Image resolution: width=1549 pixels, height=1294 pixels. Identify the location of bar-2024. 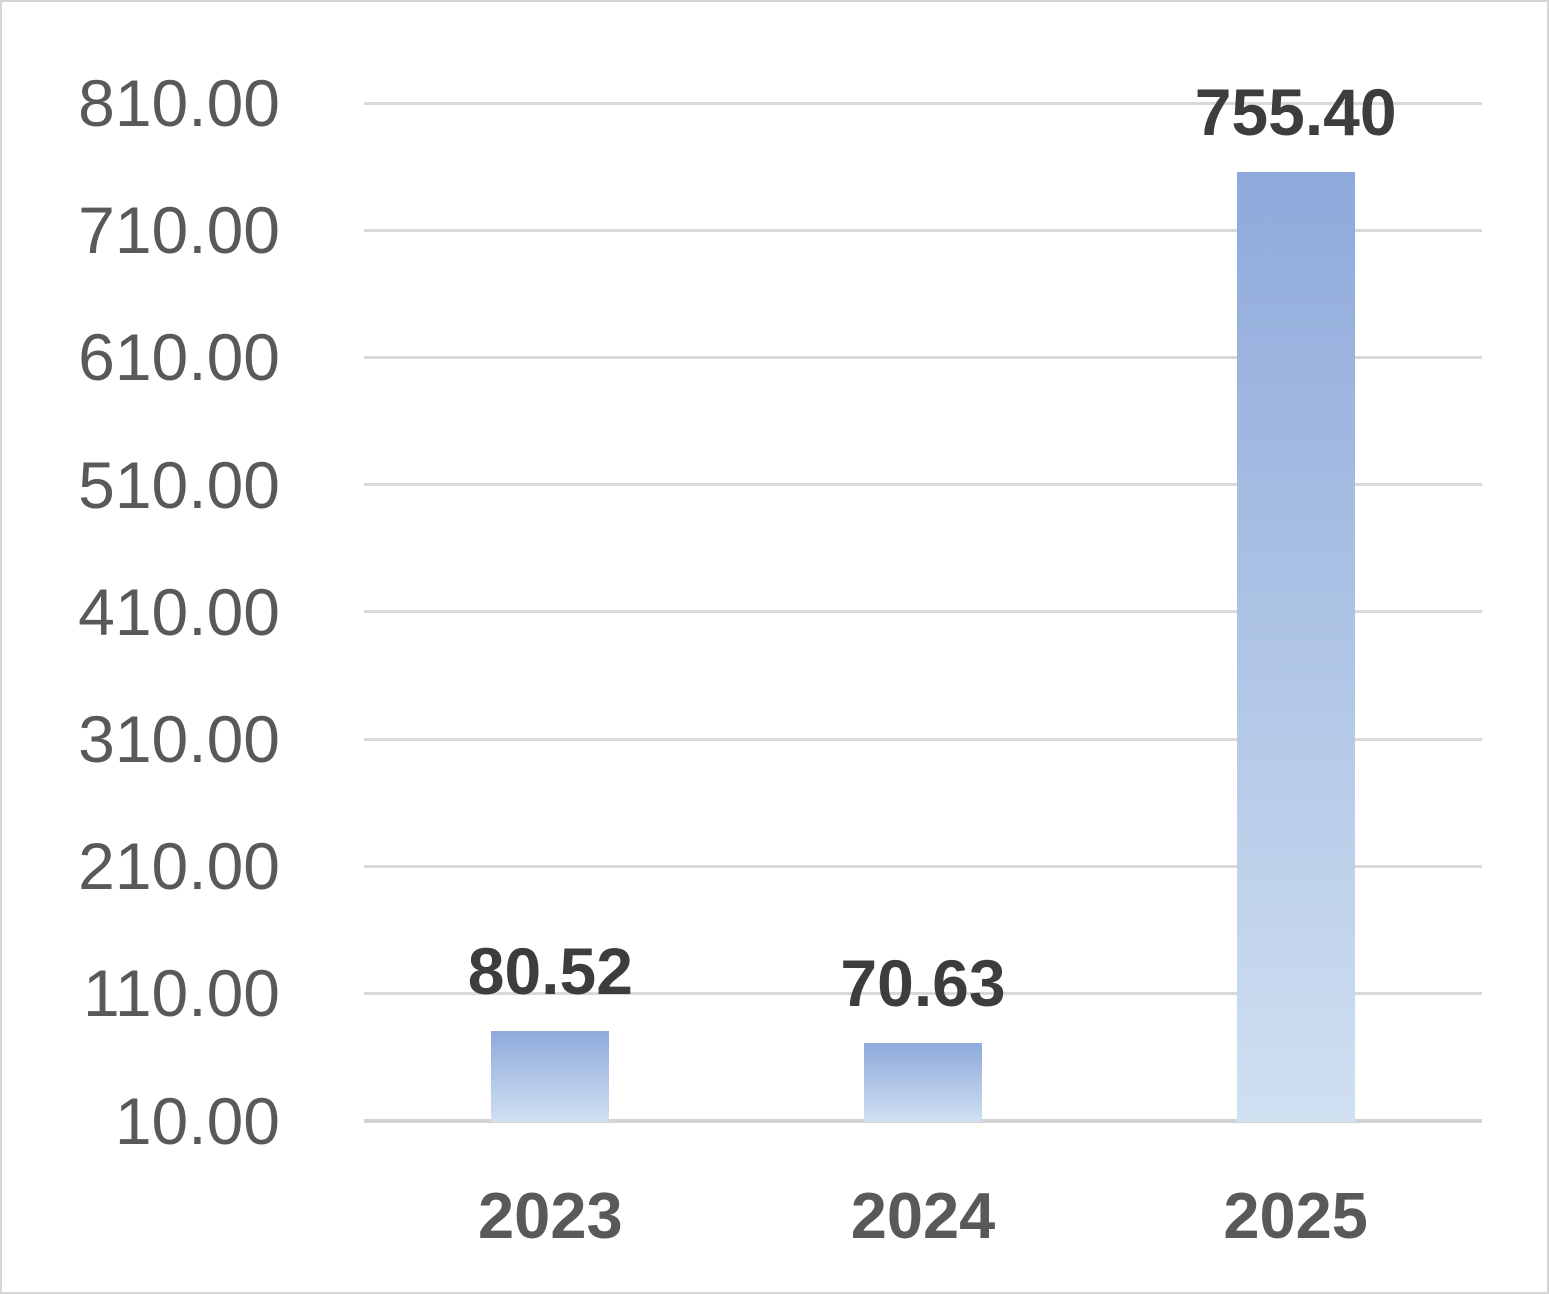
(923, 1083).